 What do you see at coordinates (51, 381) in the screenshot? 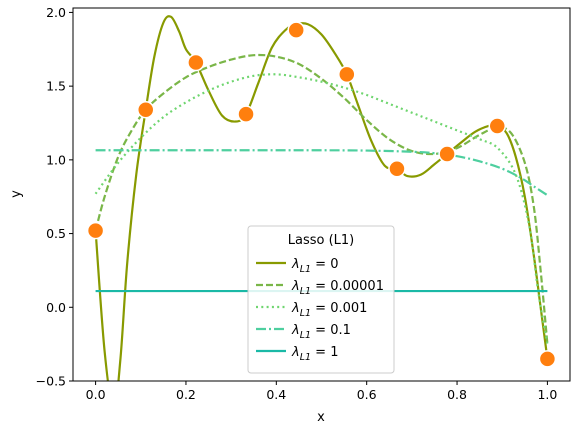
I see `y-tick-label: −0.5` at bounding box center [51, 381].